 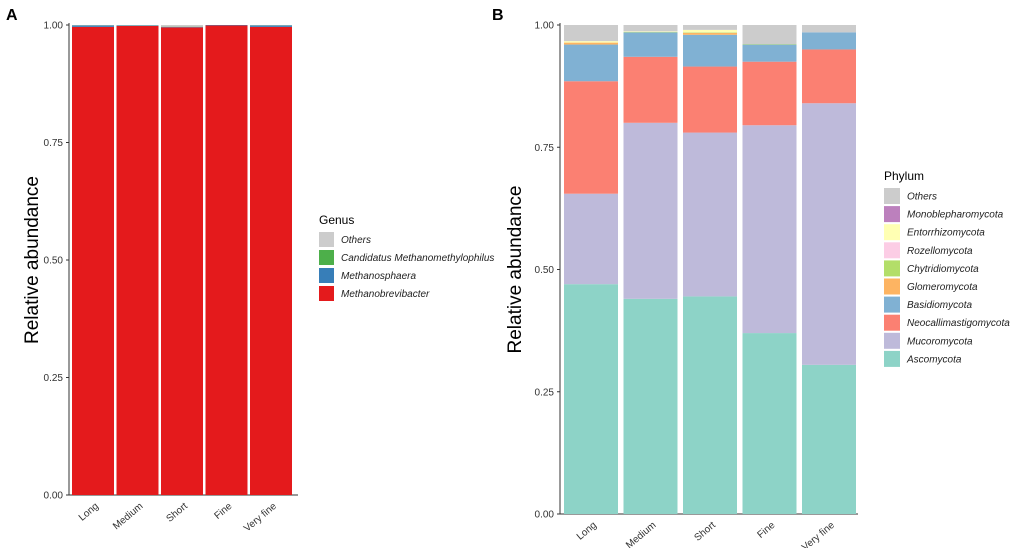 I want to click on panel-b-legend-label: Chytridiomycota, so click(x=943, y=269).